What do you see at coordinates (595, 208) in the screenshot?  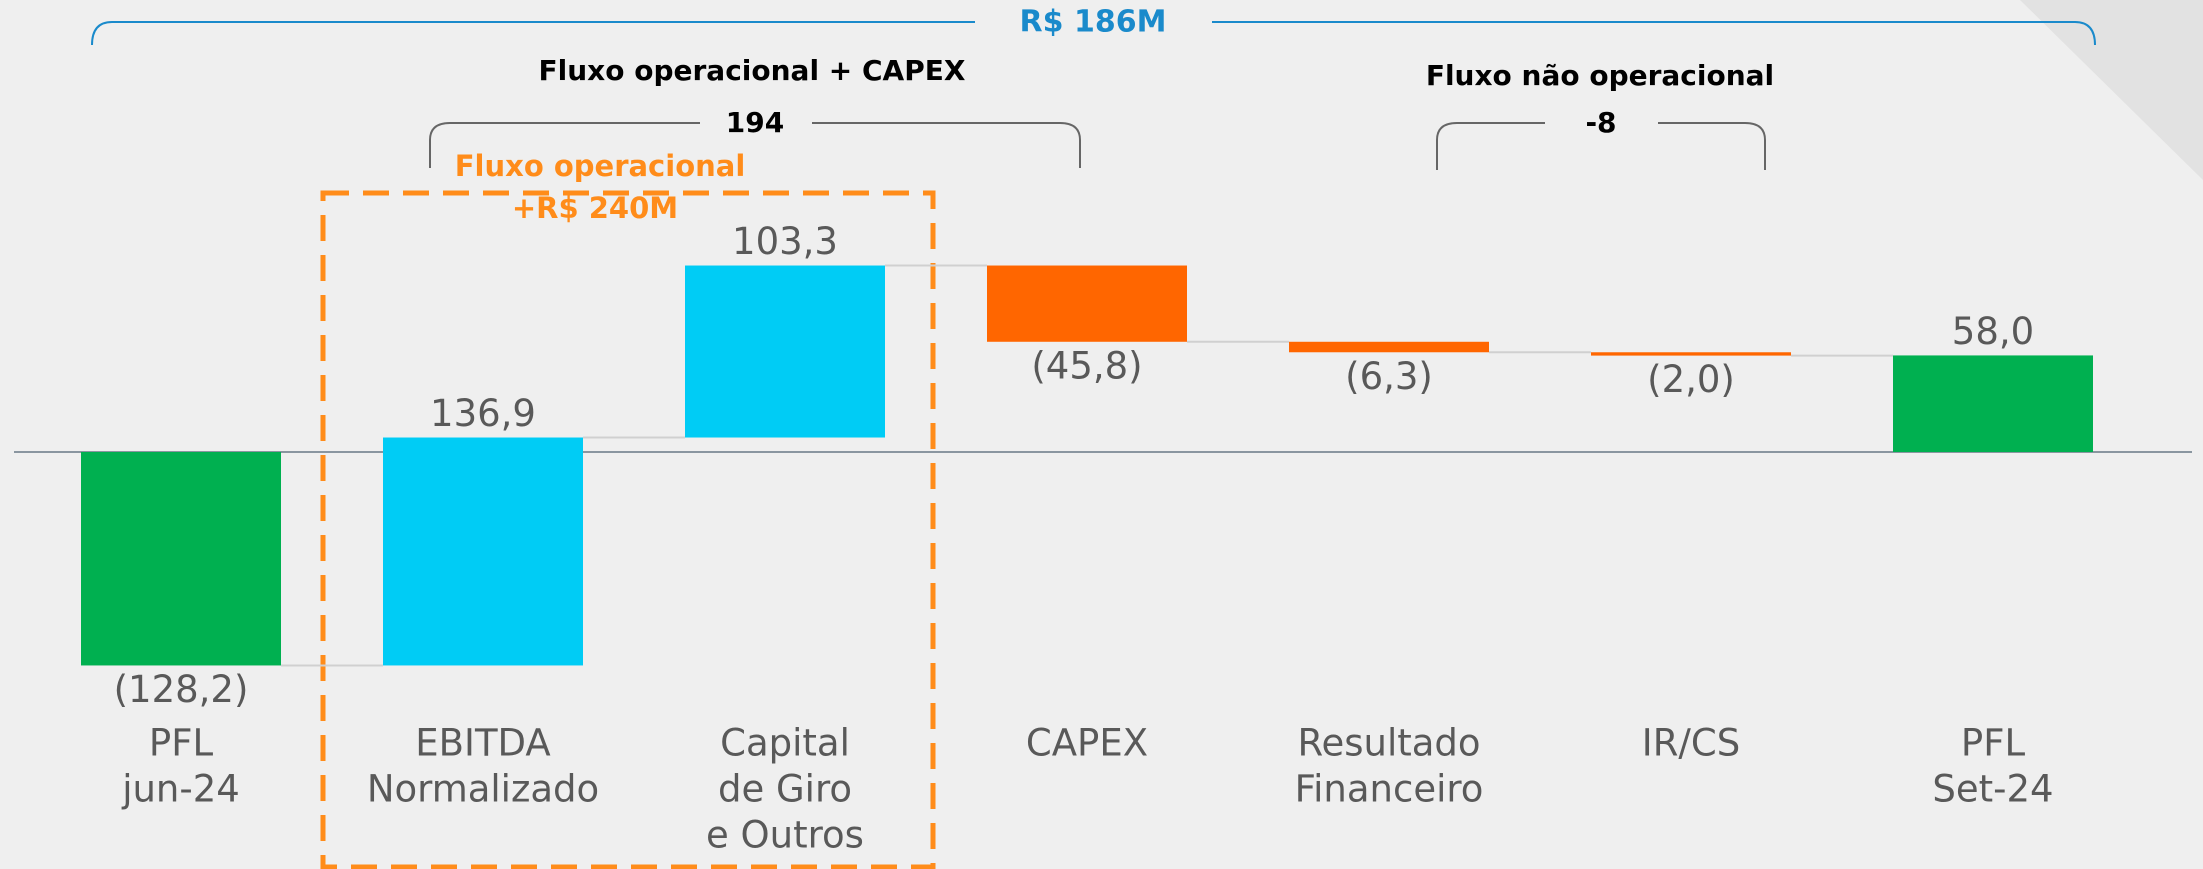 I see `highlight-value: +R$ 240M` at bounding box center [595, 208].